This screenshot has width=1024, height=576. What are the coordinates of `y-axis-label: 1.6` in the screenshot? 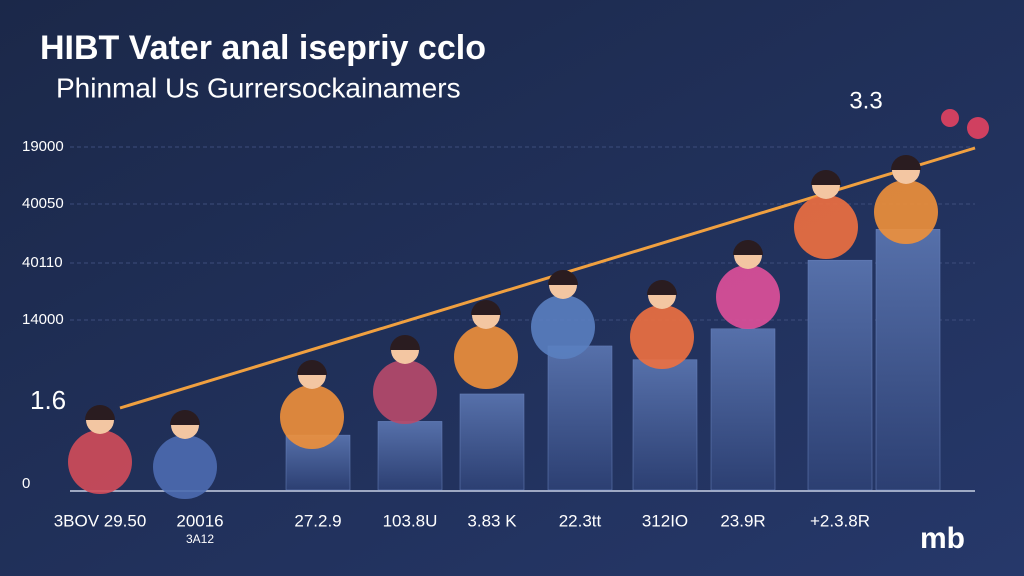 It's located at (48, 400).